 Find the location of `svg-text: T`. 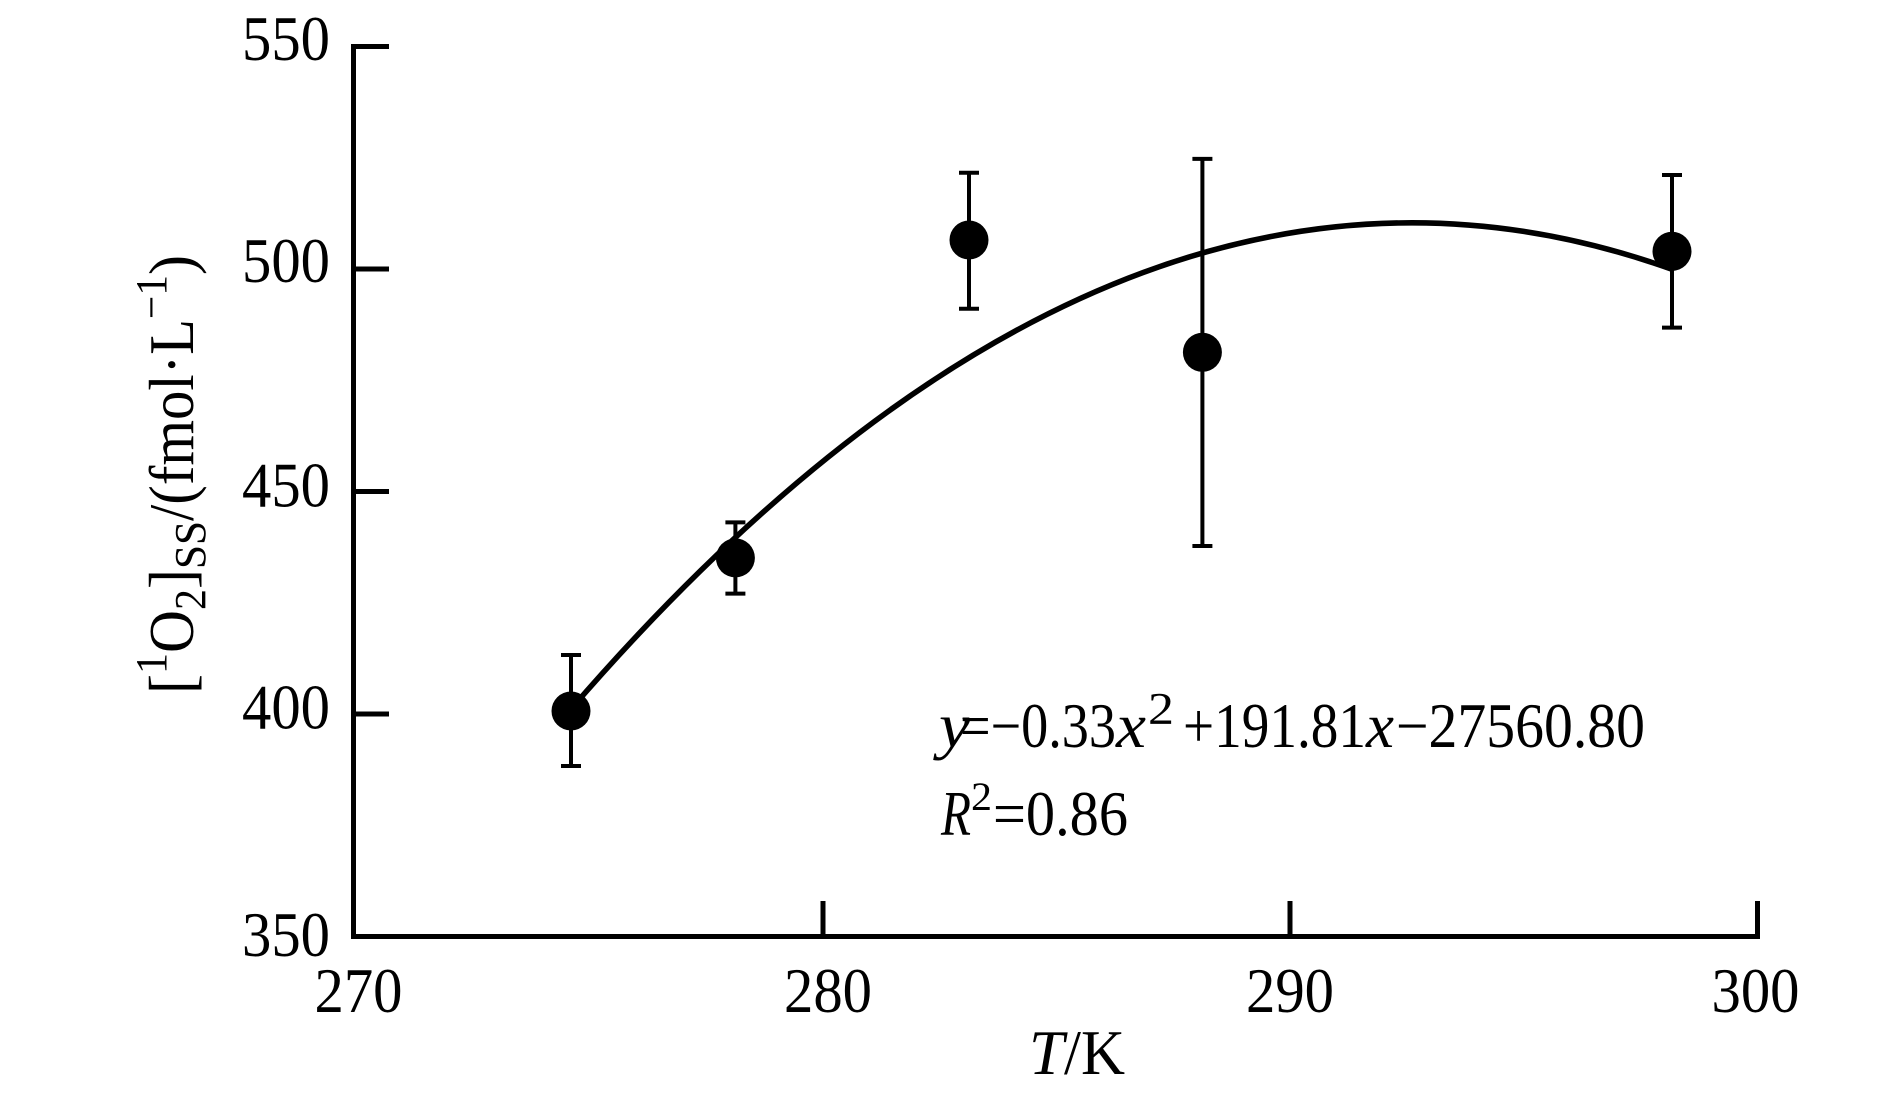

svg-text: T is located at coordinates (1048, 1053).